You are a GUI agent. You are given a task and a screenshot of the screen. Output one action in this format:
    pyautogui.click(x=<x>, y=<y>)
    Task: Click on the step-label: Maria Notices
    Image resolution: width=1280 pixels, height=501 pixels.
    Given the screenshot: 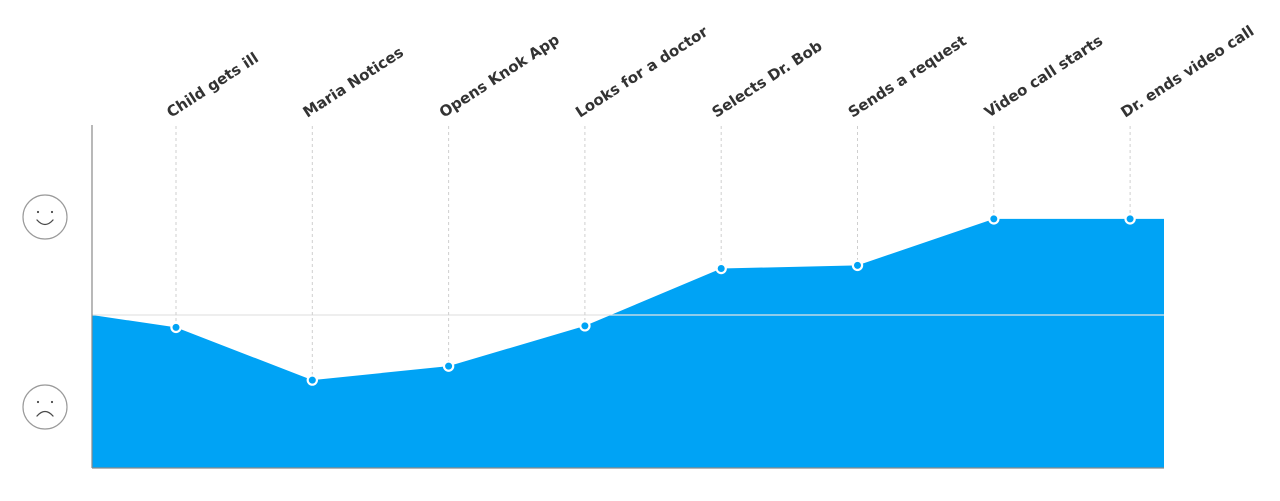 What is the action you would take?
    pyautogui.click(x=353, y=82)
    